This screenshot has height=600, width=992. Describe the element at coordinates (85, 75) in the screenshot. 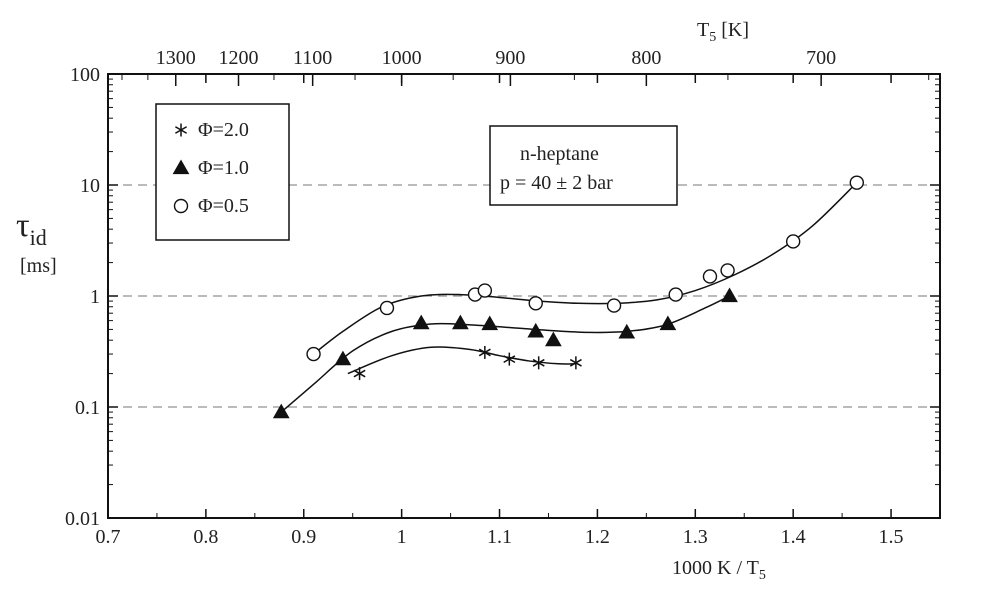

I see `y-tick-label: 100` at that location.